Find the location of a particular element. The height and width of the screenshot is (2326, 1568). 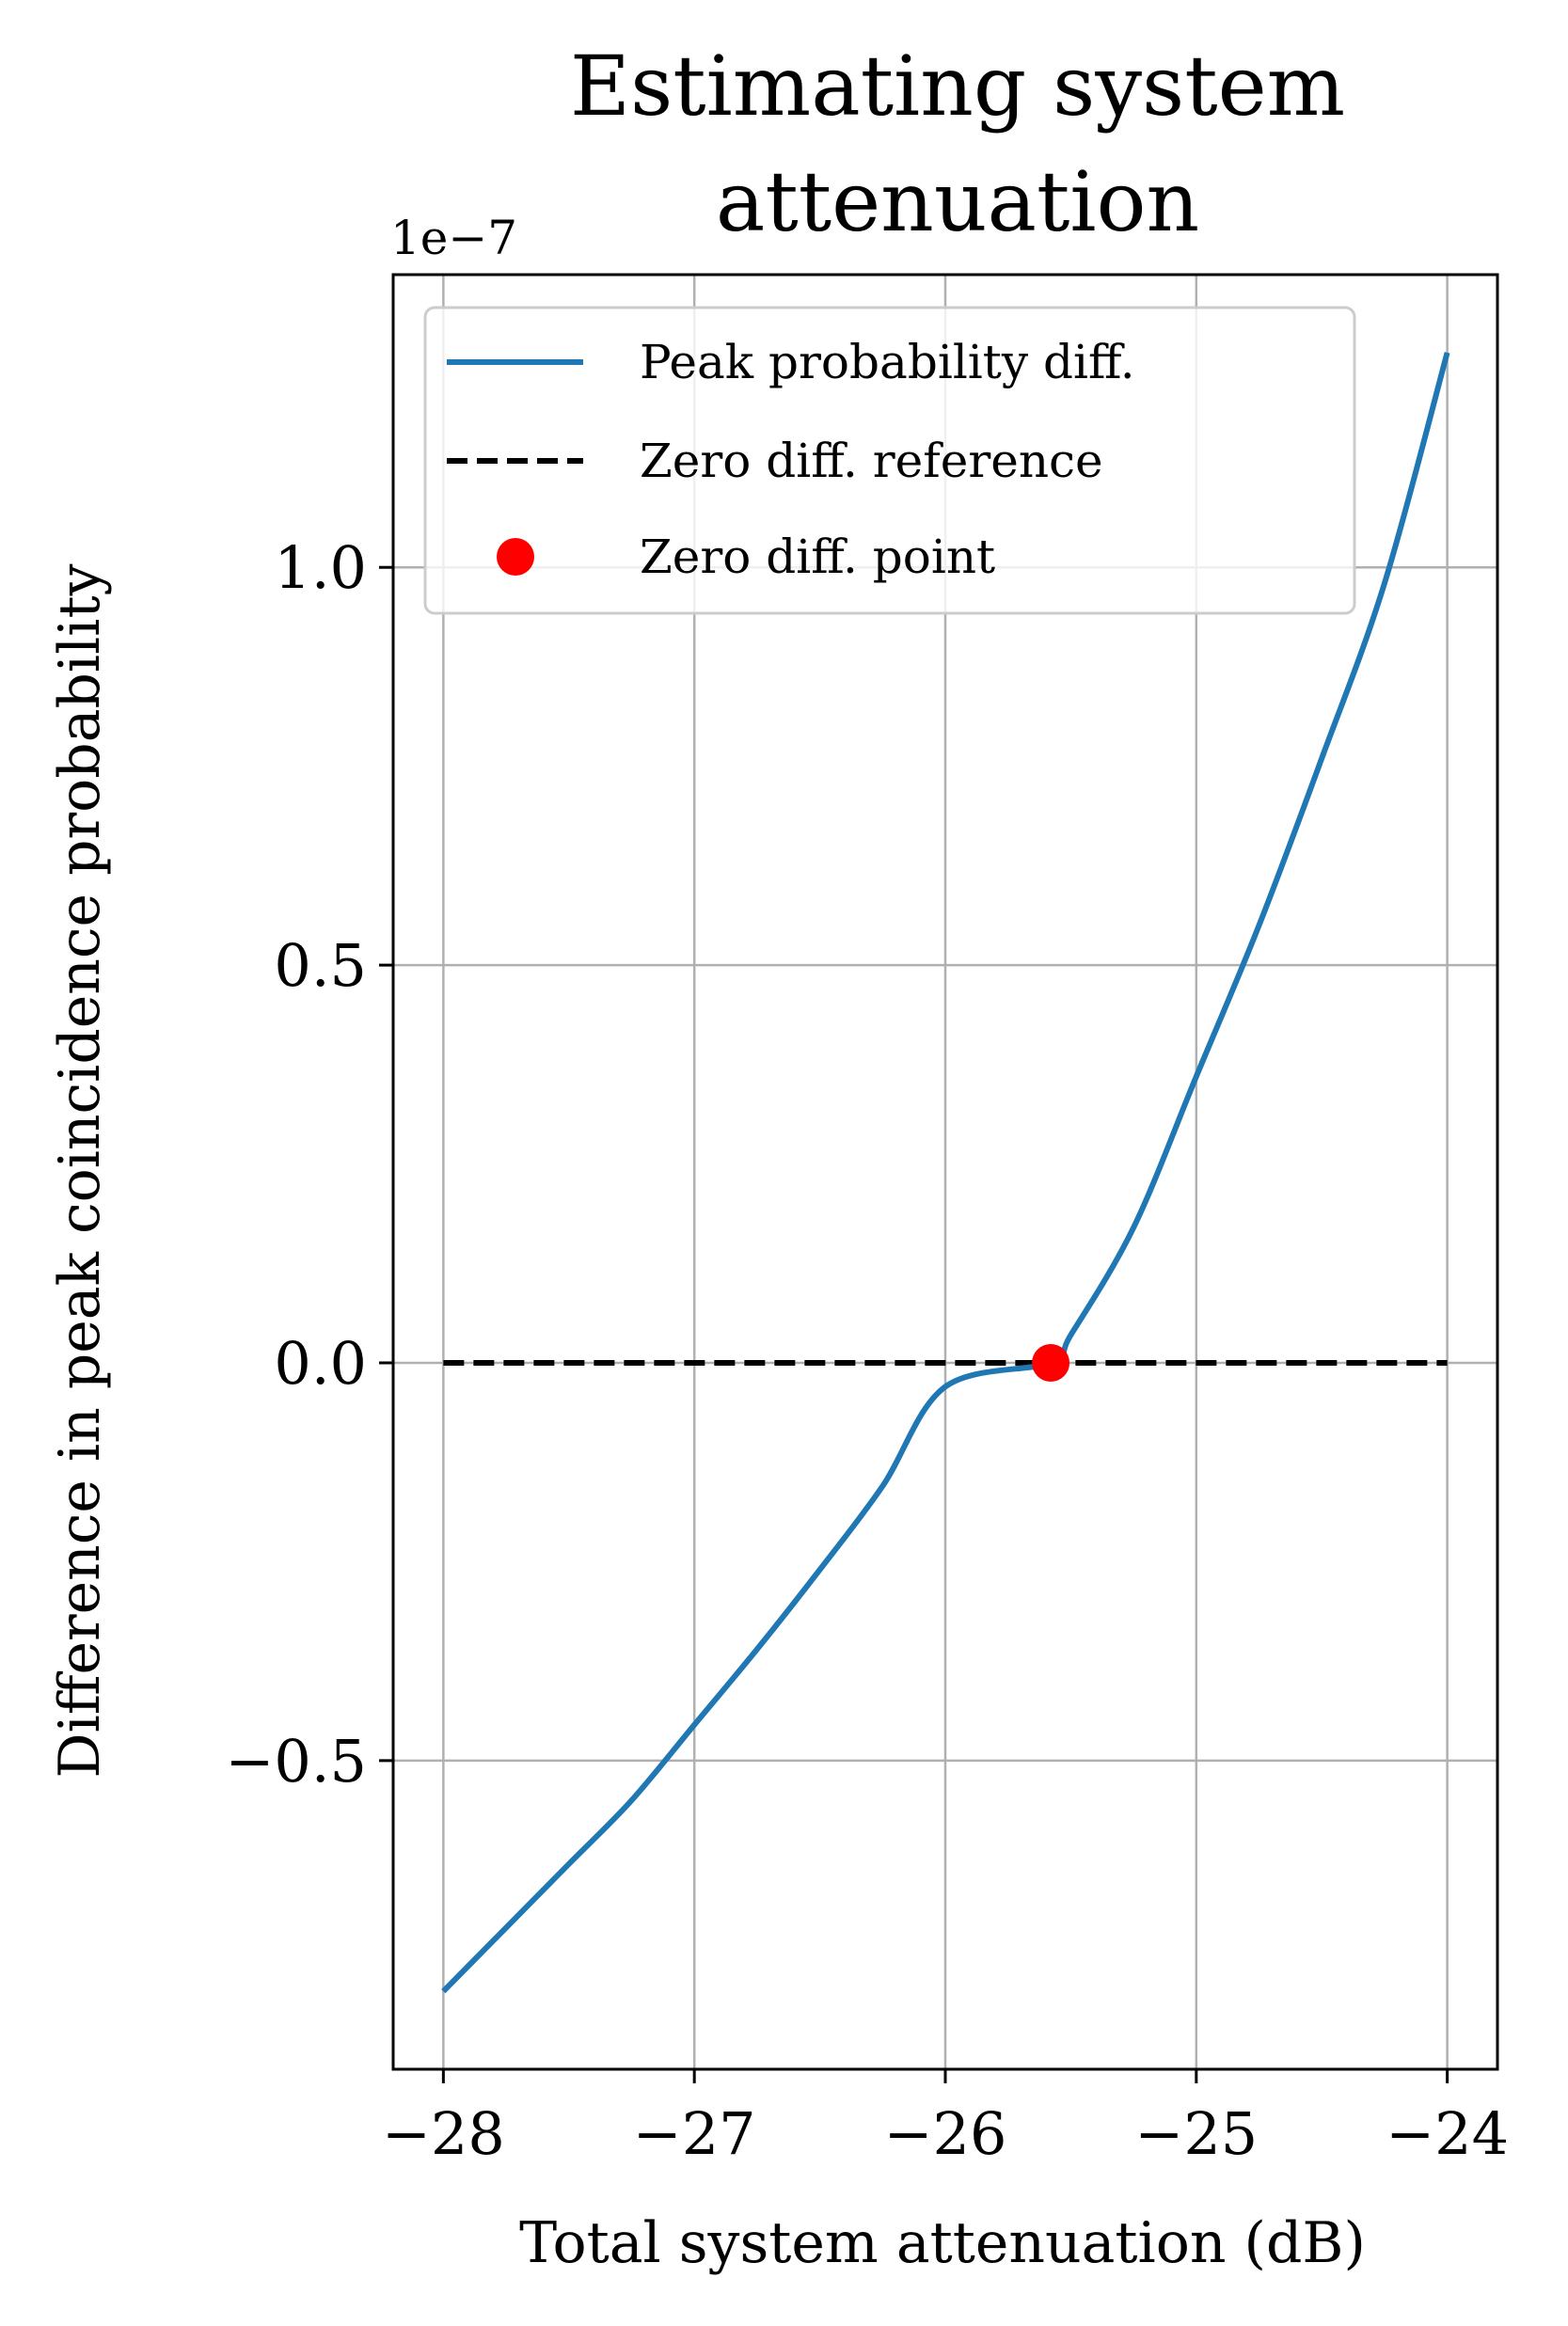

y-axis-offset-label: 1e−7 is located at coordinates (453, 238).